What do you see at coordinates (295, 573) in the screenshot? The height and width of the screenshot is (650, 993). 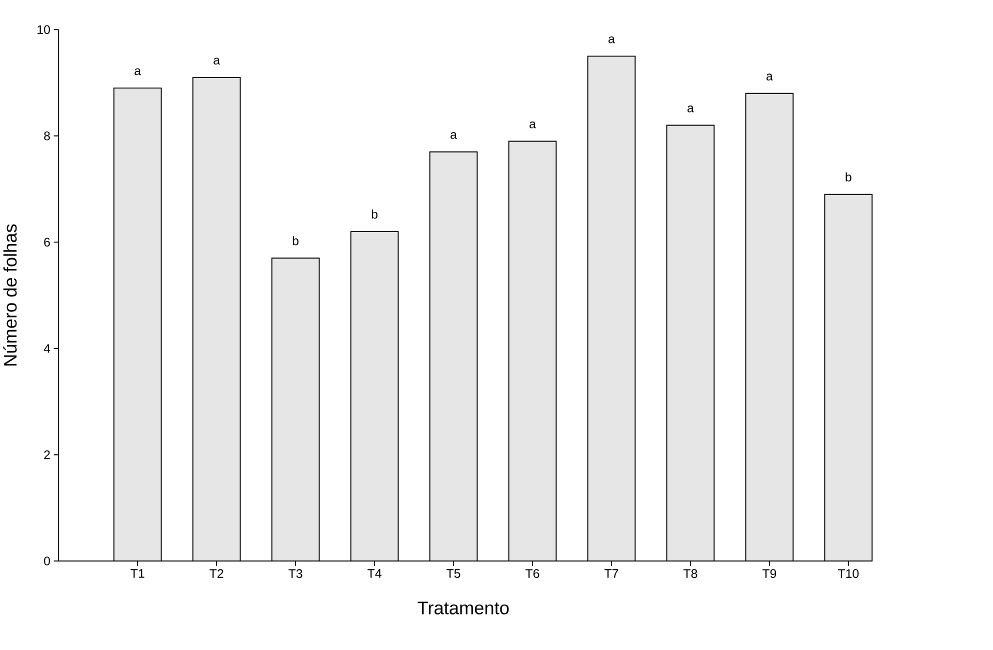 I see `x-tick-label: T3` at bounding box center [295, 573].